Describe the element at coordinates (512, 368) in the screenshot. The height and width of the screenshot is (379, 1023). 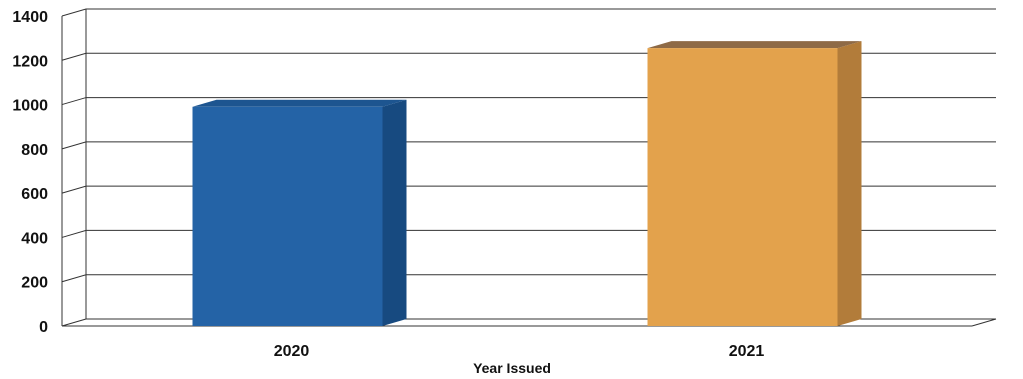
I see `x-axis-title: Year Issued` at that location.